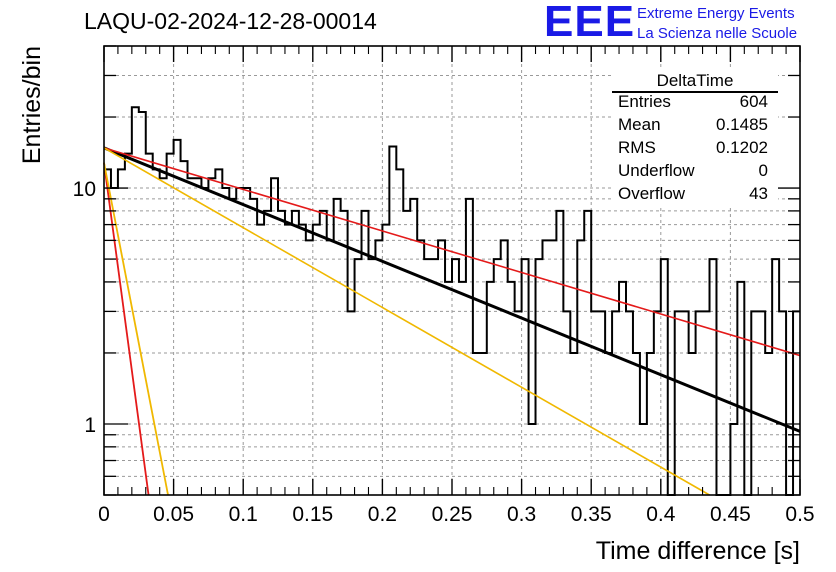 The height and width of the screenshot is (572, 836). I want to click on stats-label: Mean, so click(639, 124).